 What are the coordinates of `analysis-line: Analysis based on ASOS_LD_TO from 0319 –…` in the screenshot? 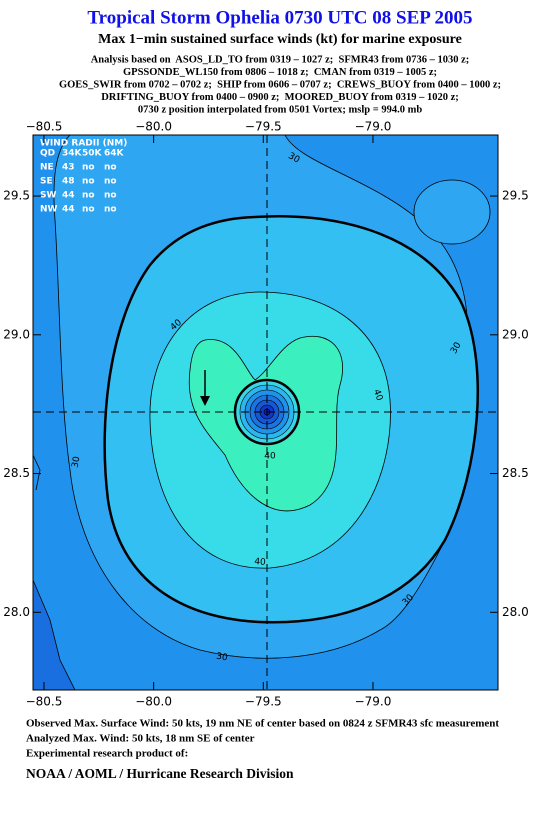 It's located at (280, 59).